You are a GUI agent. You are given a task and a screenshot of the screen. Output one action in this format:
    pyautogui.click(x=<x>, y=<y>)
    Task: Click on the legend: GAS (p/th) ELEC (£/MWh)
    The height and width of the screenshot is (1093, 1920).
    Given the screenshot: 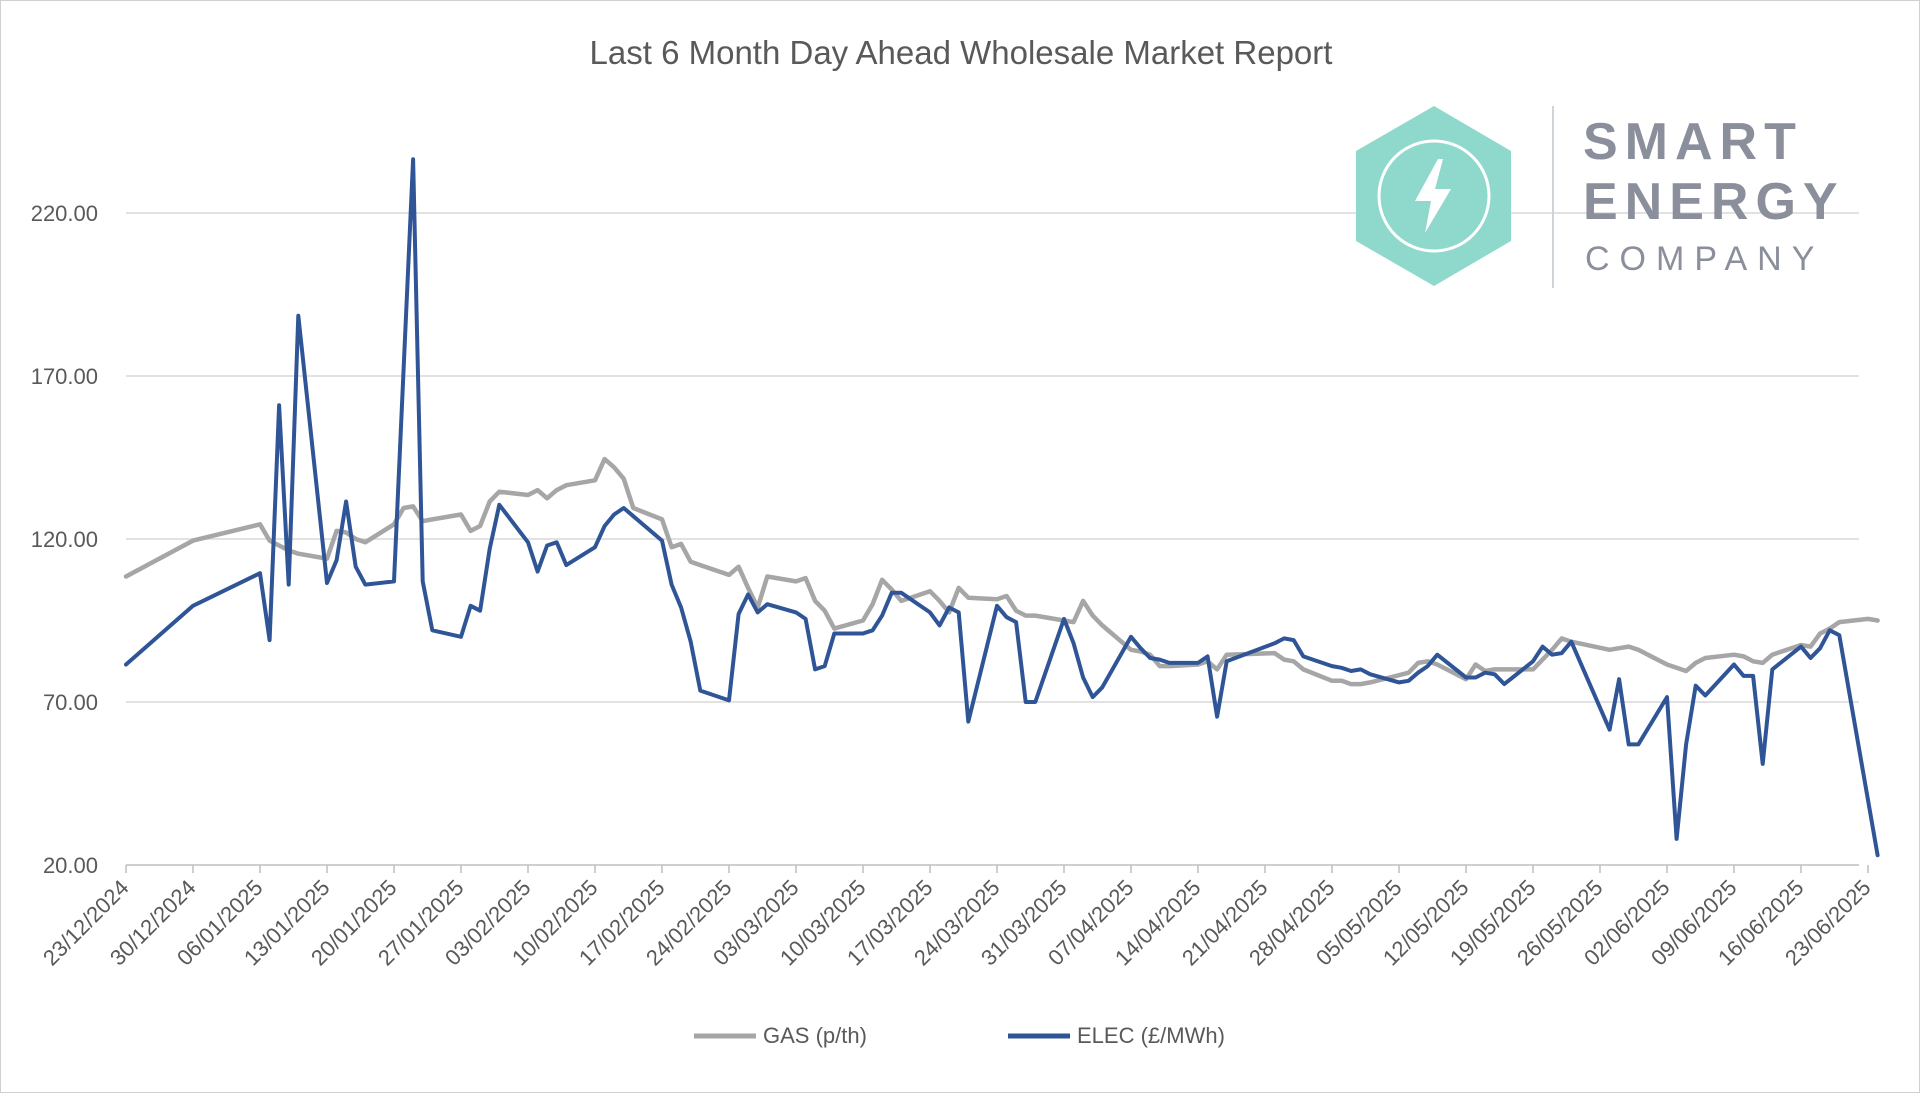 What is the action you would take?
    pyautogui.click(x=959, y=1035)
    